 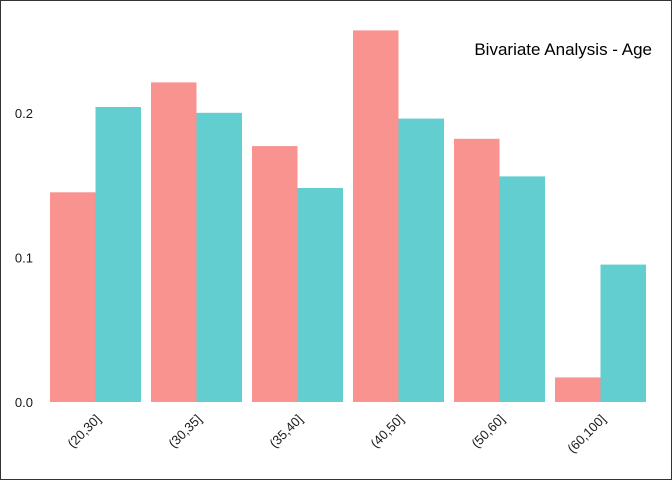 I want to click on x-tick-label: (30,35], so click(x=184, y=431).